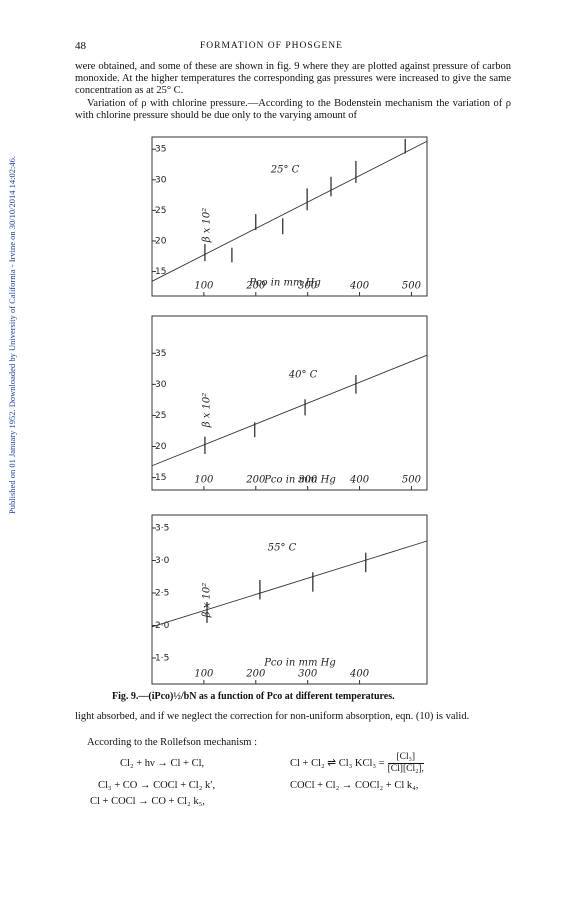  I want to click on y-tick-label: 2·5, so click(162, 594).